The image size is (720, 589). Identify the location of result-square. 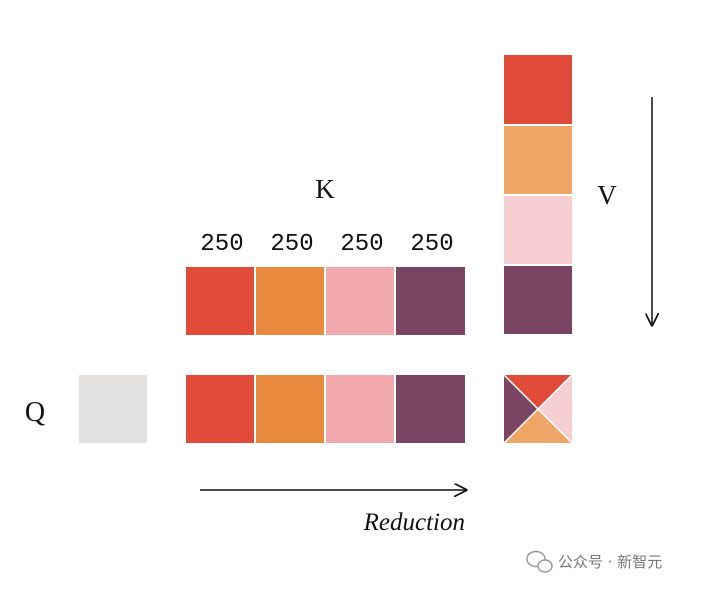
(538, 409).